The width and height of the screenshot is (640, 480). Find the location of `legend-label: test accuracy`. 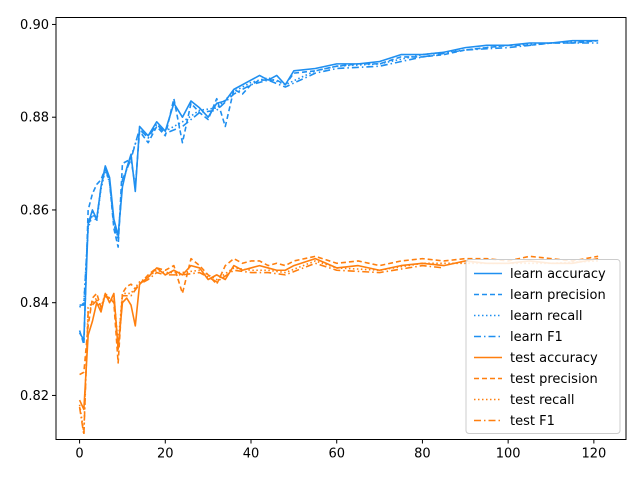

legend-label: test accuracy is located at coordinates (554, 358).